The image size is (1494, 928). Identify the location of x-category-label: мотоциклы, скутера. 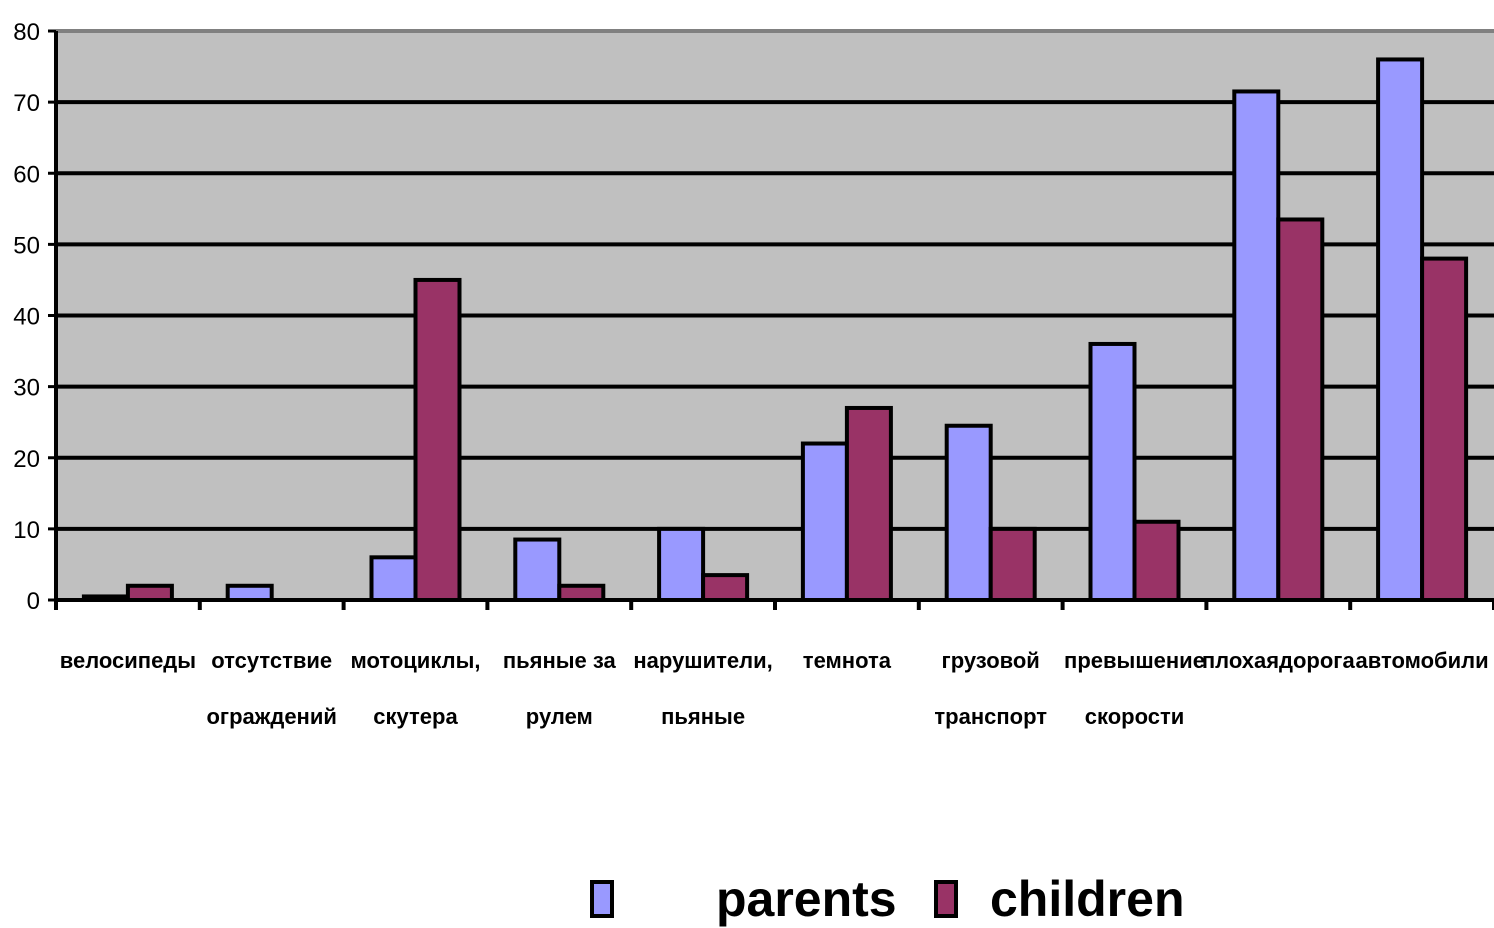
(415, 688).